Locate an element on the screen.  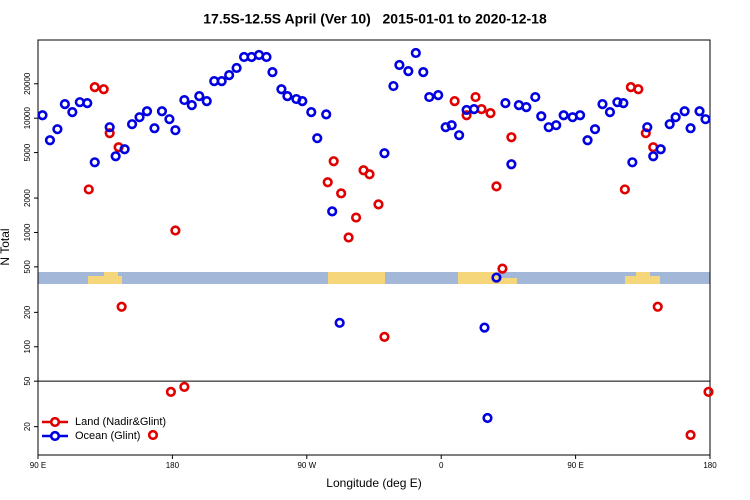
land-mask-strip is located at coordinates (374, 278).